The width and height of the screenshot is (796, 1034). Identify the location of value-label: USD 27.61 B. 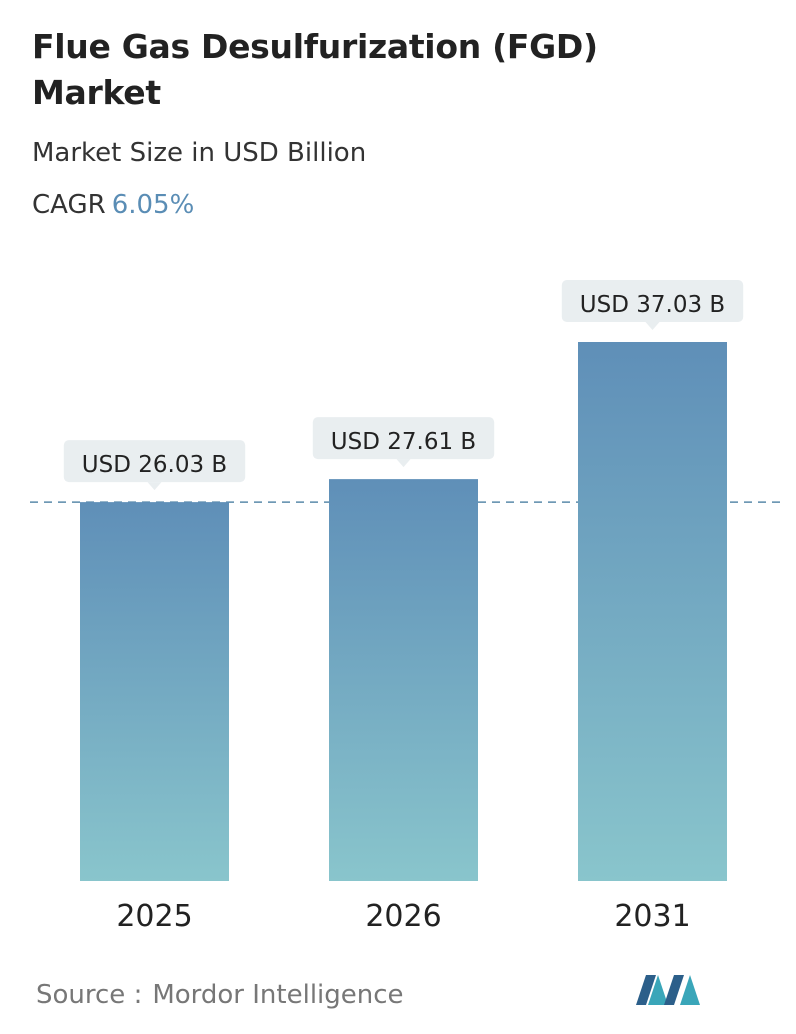
(403, 442).